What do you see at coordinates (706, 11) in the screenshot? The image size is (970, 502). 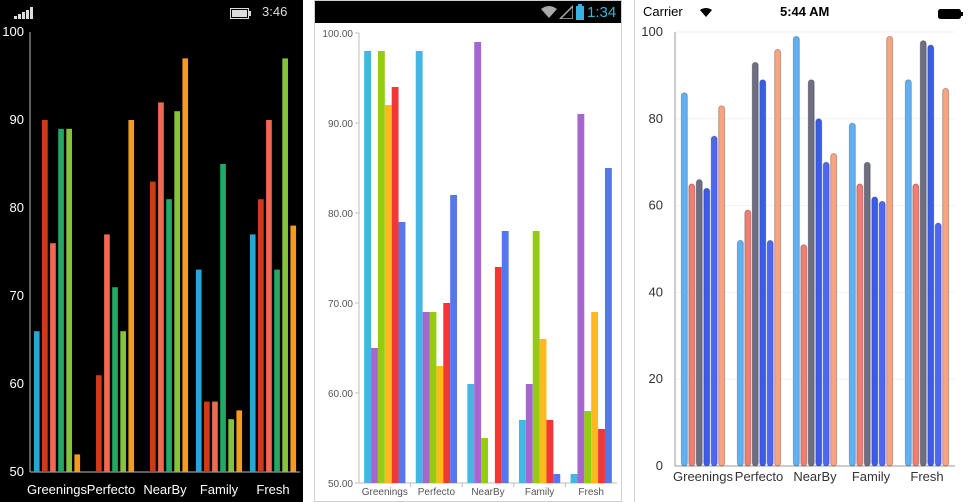 I see `wifi-icon` at bounding box center [706, 11].